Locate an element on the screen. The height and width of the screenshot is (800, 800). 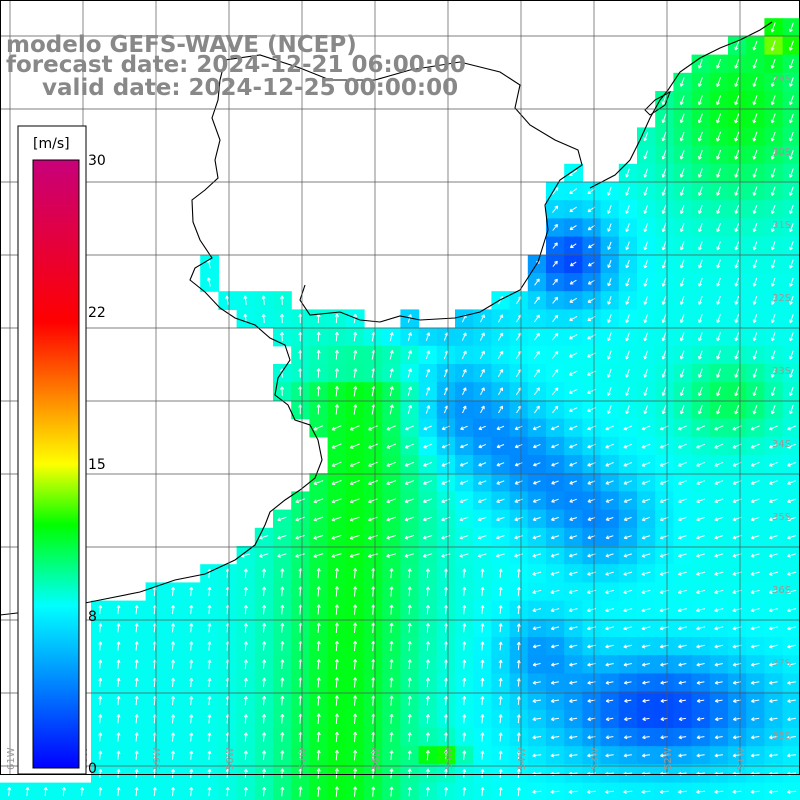
longitude-label: 58W is located at coordinates (230, 758).